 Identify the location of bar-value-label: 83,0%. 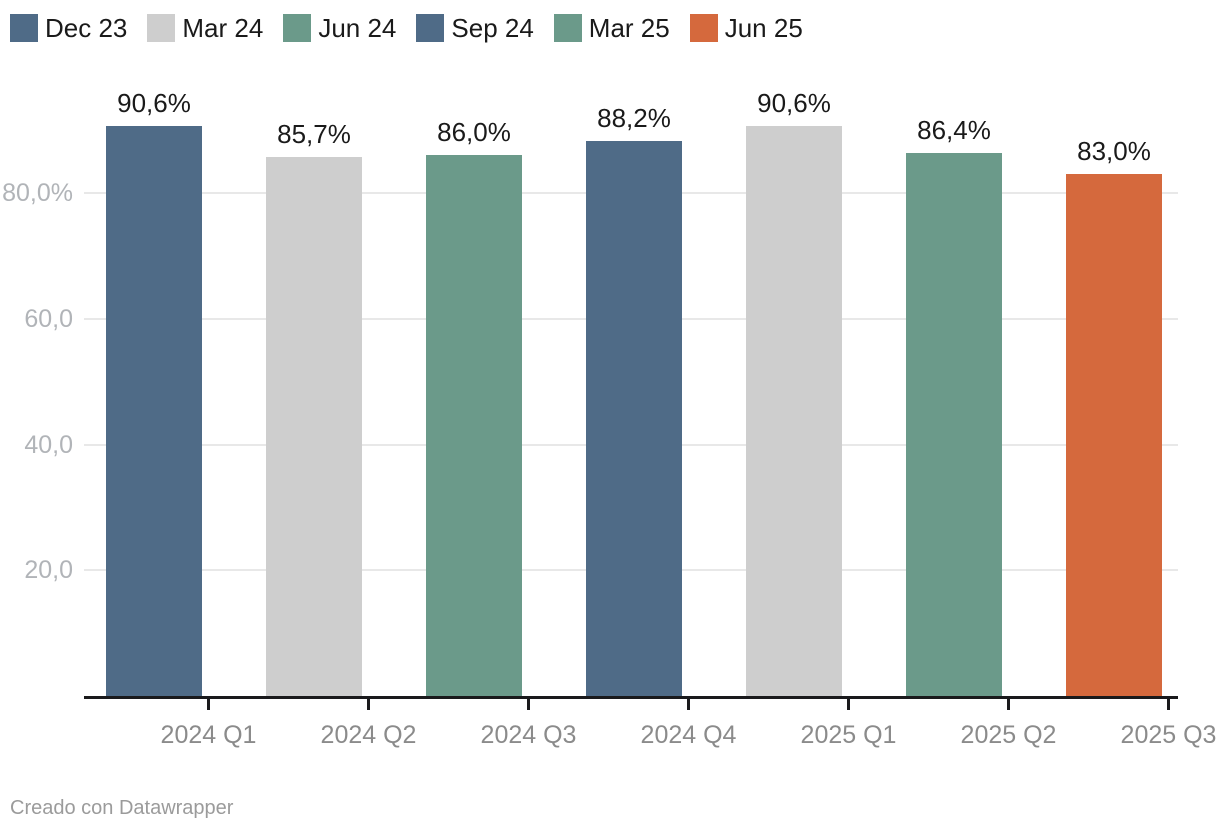
(1114, 151).